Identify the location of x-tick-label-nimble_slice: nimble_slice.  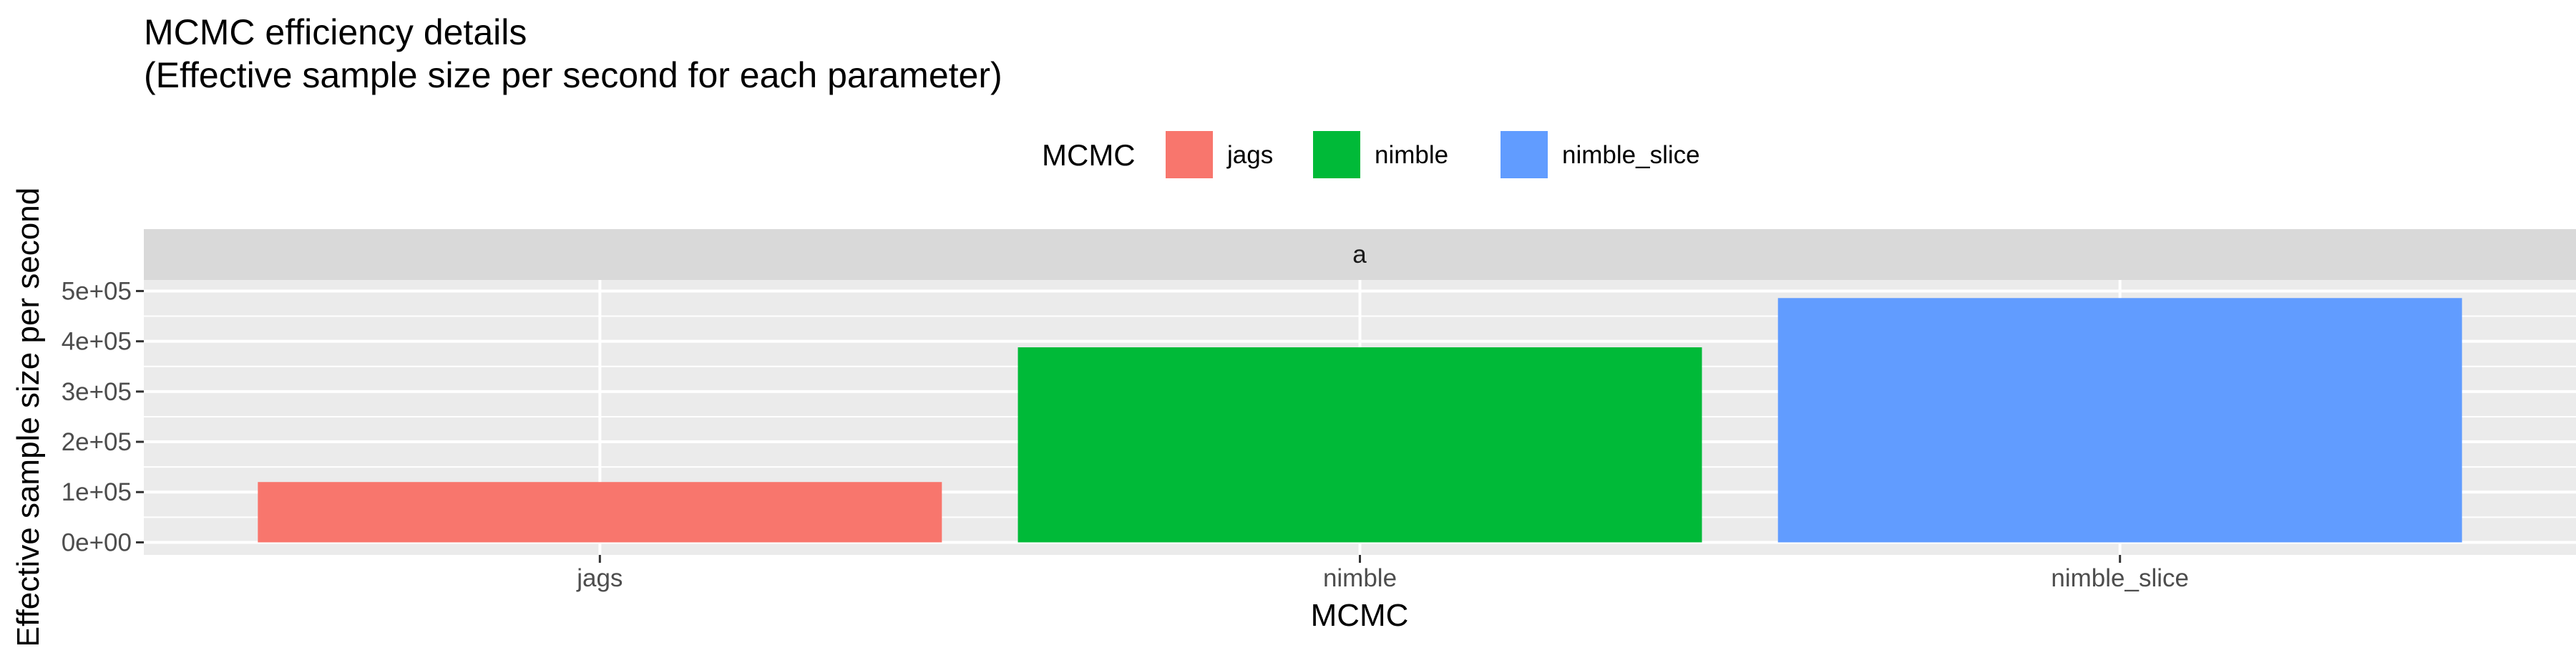
(2120, 578).